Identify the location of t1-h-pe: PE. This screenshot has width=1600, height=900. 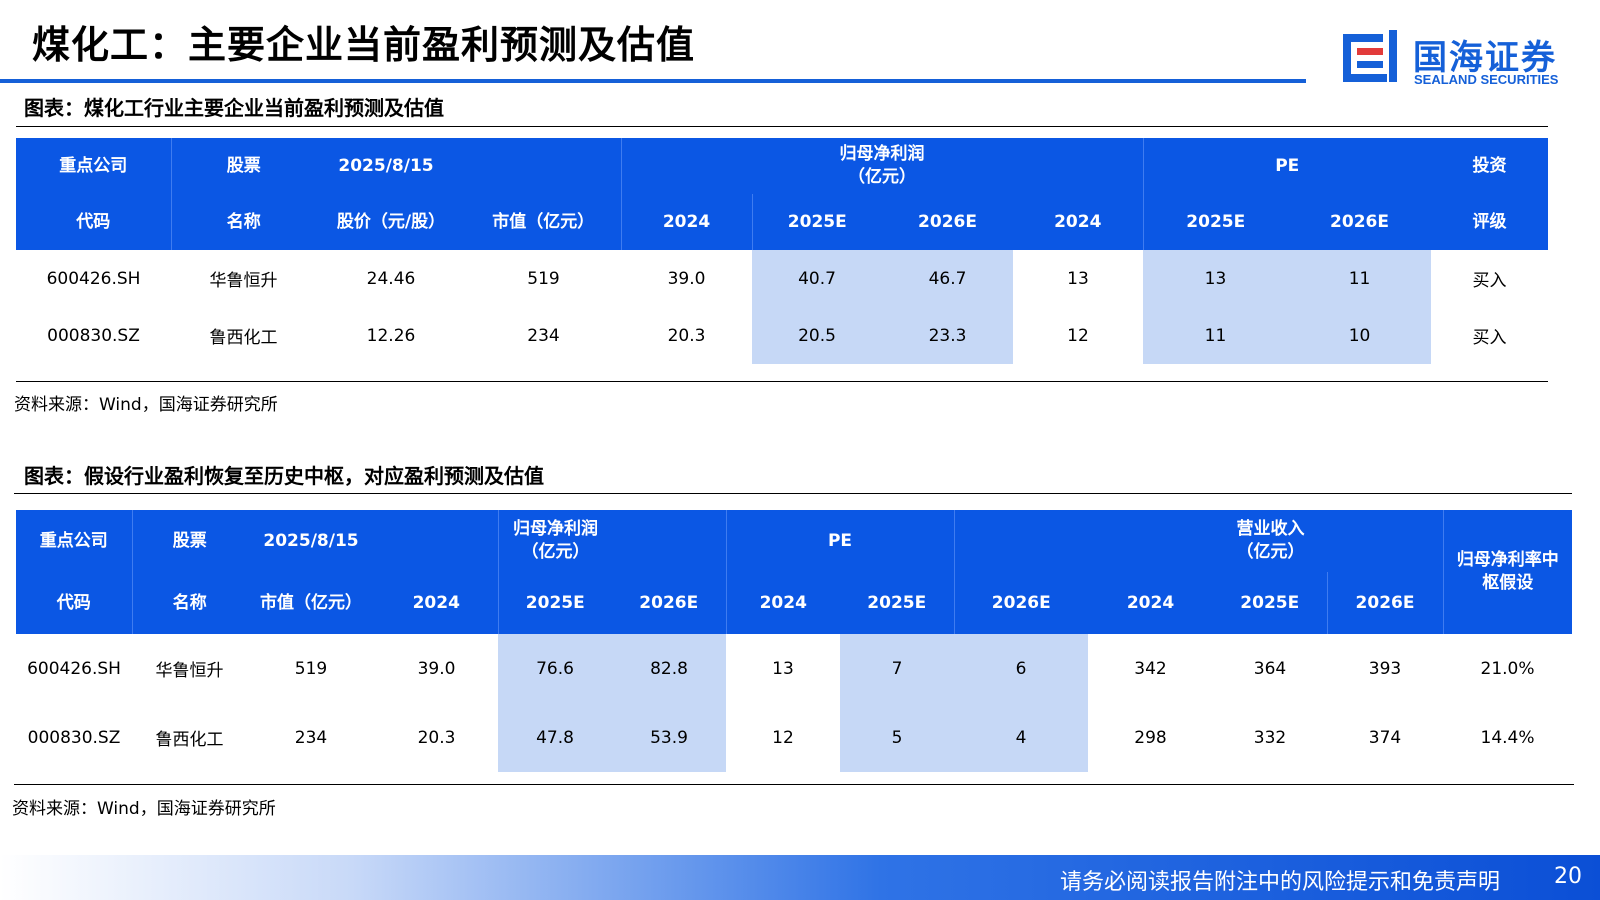
(1287, 166).